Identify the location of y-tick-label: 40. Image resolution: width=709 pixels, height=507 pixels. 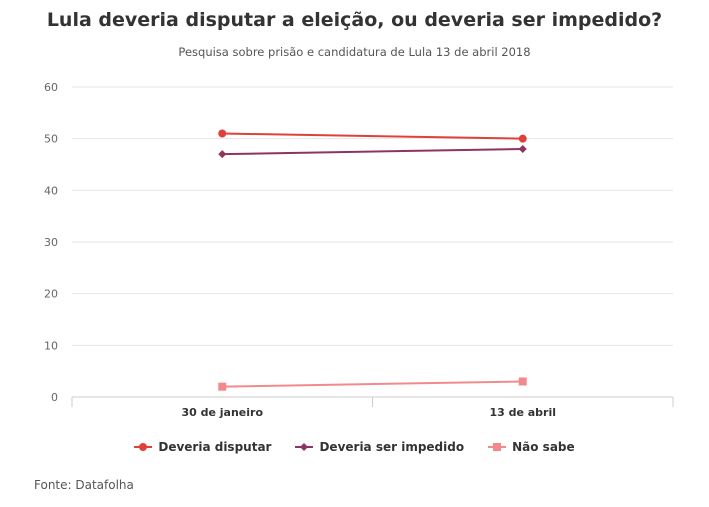
(51, 190).